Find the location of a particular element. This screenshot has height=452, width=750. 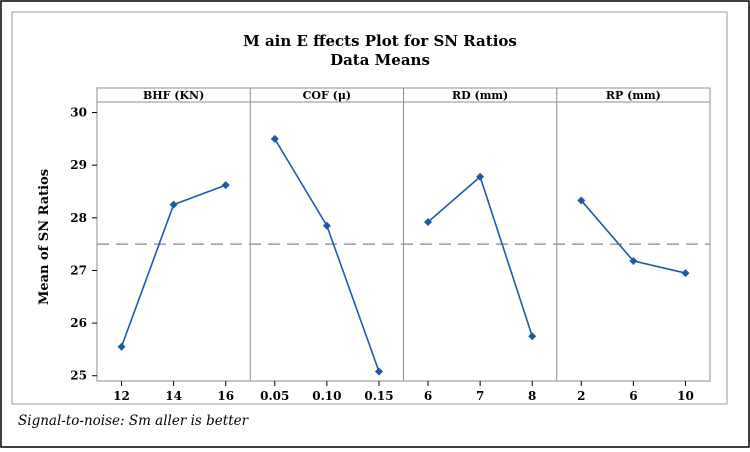

x-tick-label: 0.05 is located at coordinates (274, 396).